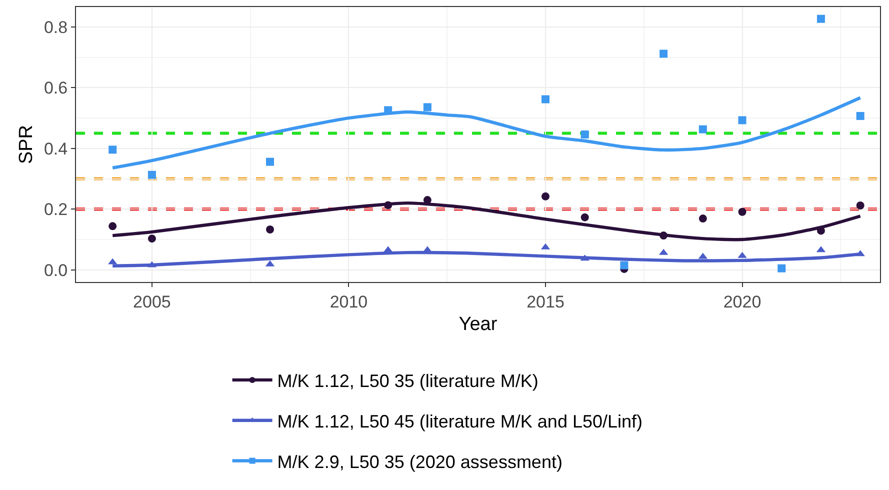 This screenshot has height=490, width=889. What do you see at coordinates (56, 270) in the screenshot?
I see `y-tick-label: 0.0` at bounding box center [56, 270].